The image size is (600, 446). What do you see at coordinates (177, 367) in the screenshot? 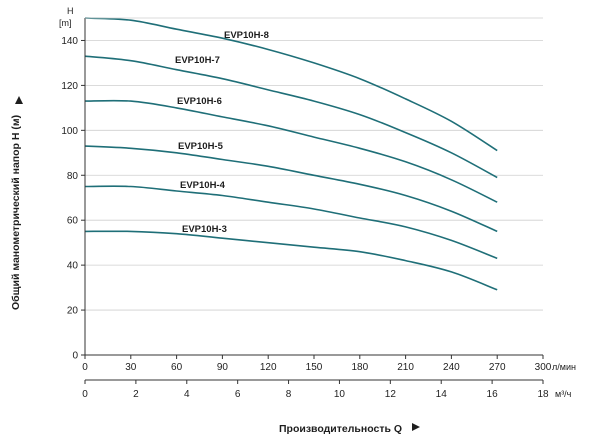
I see `x-tick-label: 60` at bounding box center [177, 367].